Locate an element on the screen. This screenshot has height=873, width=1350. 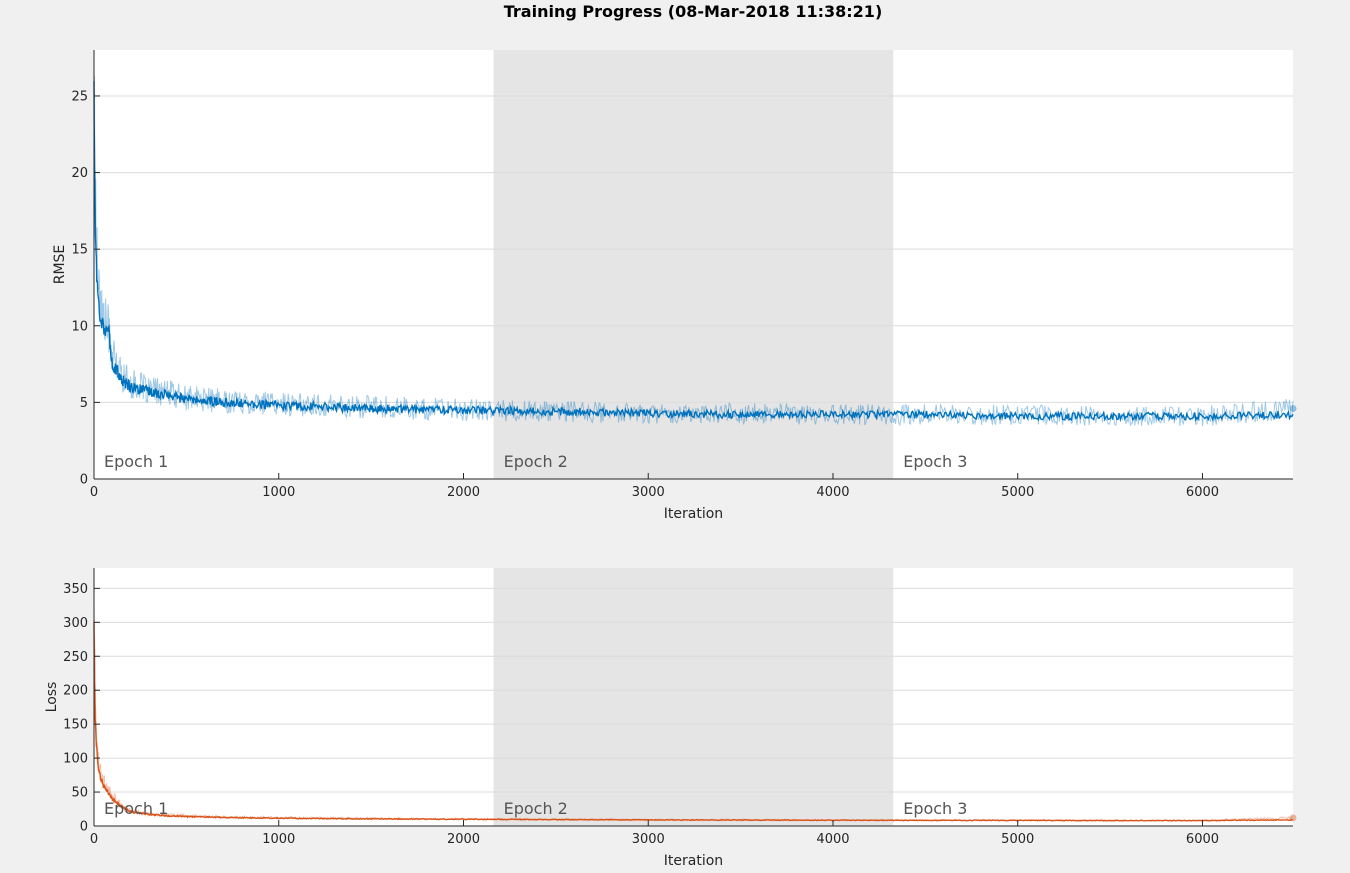
loss-epoch-1-label: Epoch 1 is located at coordinates (136, 808).